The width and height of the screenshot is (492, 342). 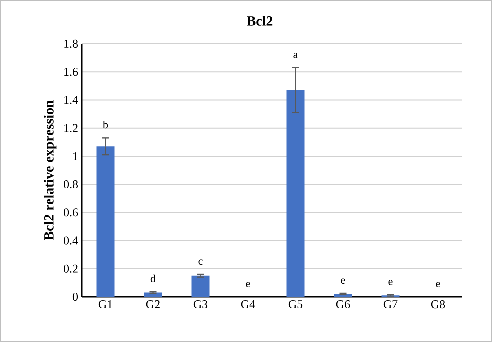 I want to click on y-tick-label: 1, so click(x=76, y=156).